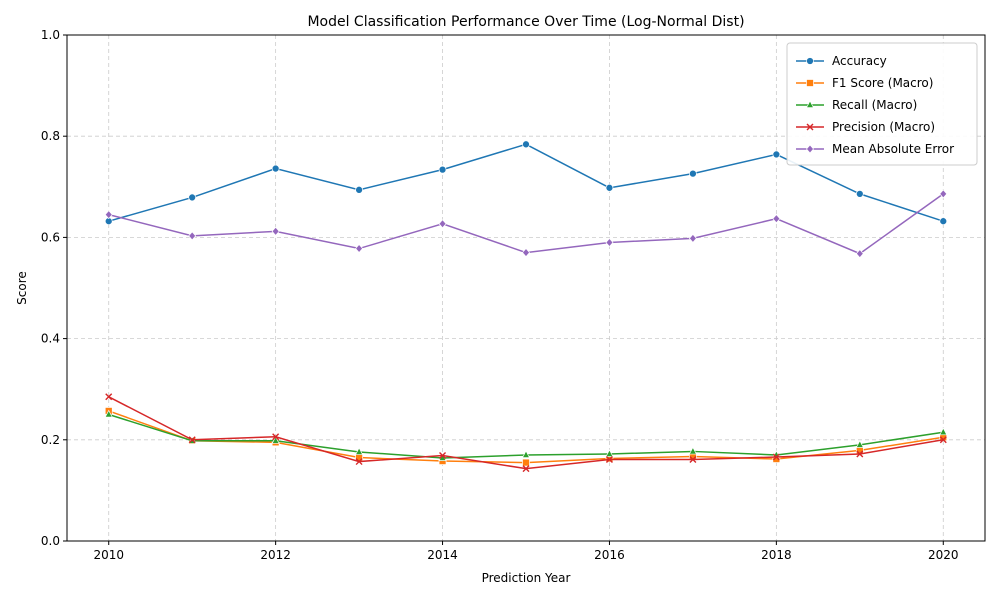 The height and width of the screenshot is (600, 1000). I want to click on legend-entry-mean-absolute-error: Mean Absolute Error, so click(875, 149).